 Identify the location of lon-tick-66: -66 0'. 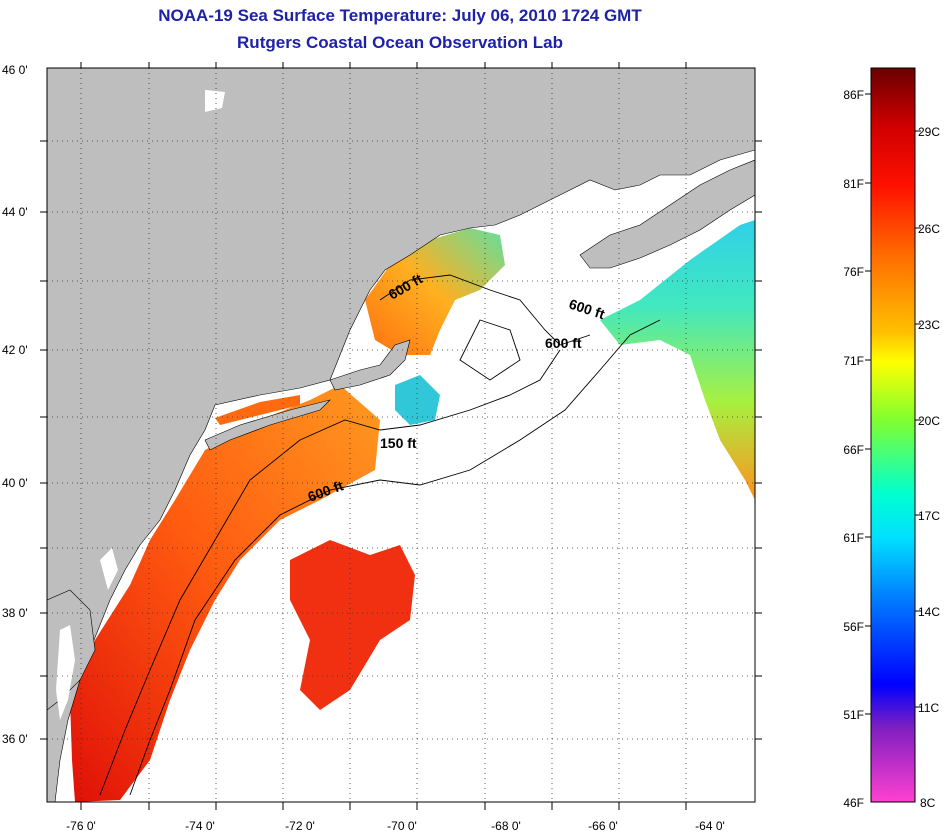
(603, 826).